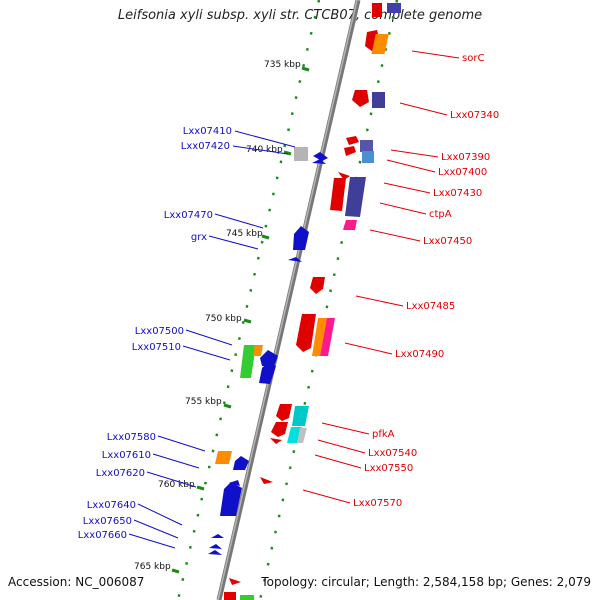  Describe the element at coordinates (107, 521) in the screenshot. I see `gene-label-lxx07650: Lxx07650` at that location.